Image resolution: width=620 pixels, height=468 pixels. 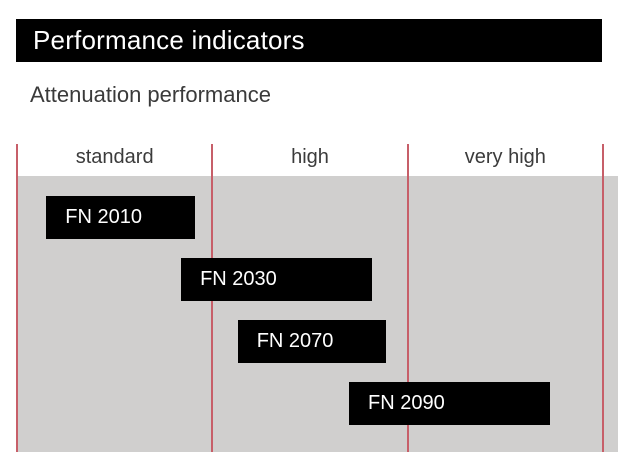 I want to click on range-bar-fn-2070: FN 2070, so click(x=312, y=341).